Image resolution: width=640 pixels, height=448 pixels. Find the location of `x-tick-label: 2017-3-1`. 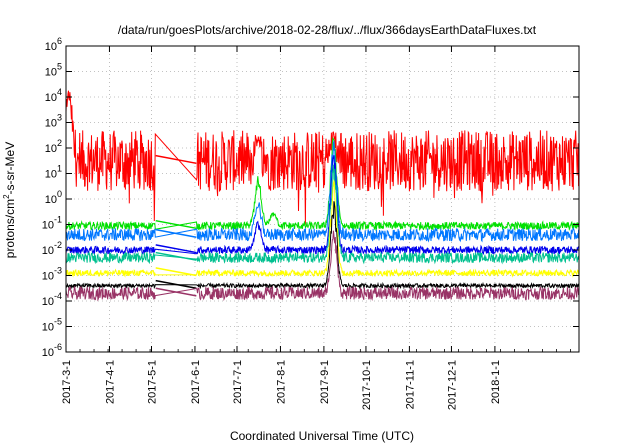

x-tick-label: 2017-3-1 is located at coordinates (67, 382).